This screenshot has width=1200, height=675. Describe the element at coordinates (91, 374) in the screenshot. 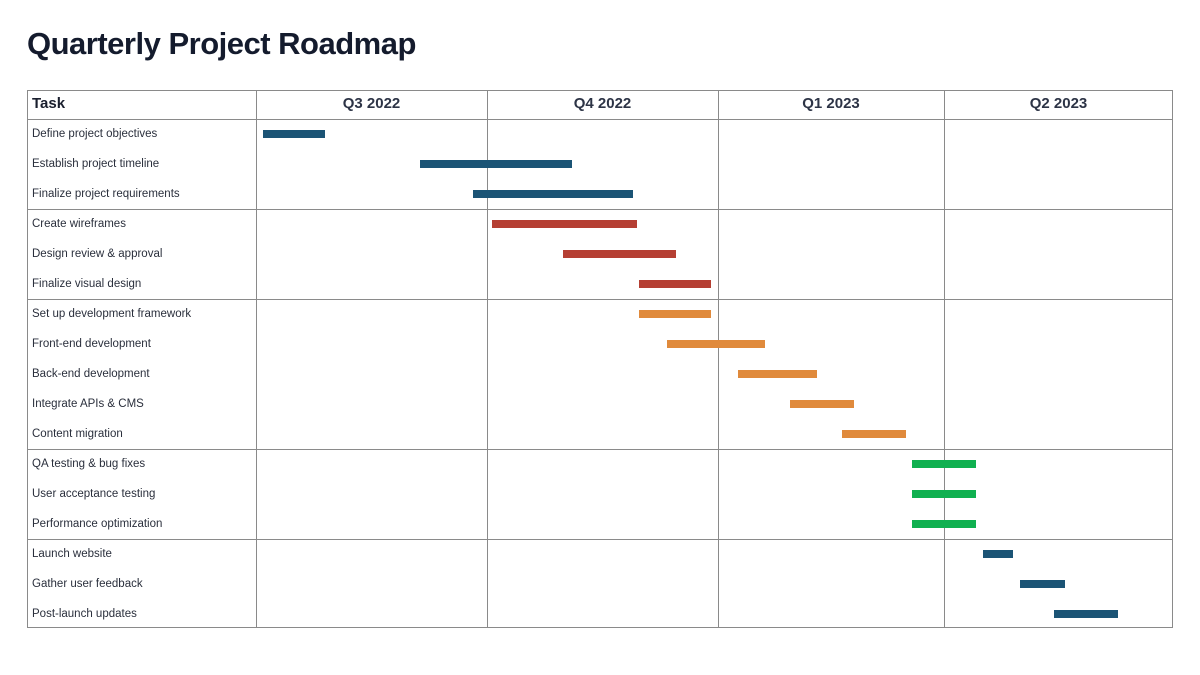

I see `task-label: Back-end development` at that location.